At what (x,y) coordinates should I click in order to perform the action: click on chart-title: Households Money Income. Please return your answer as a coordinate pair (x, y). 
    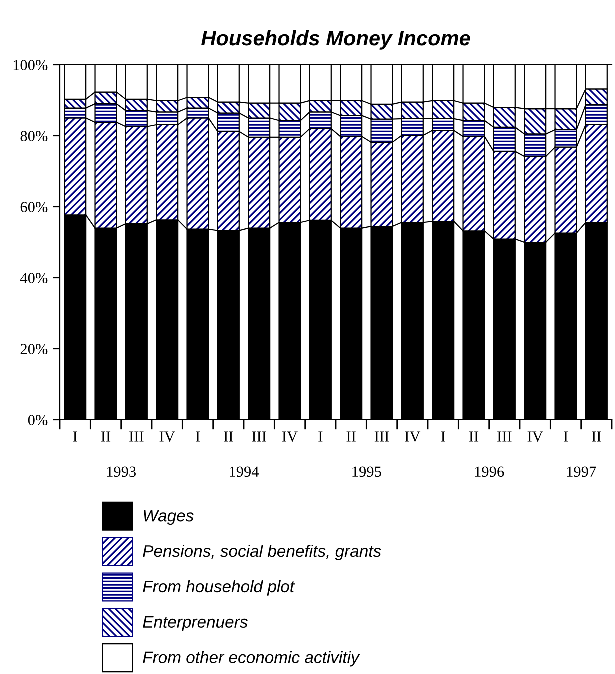
    Looking at the image, I should click on (336, 40).